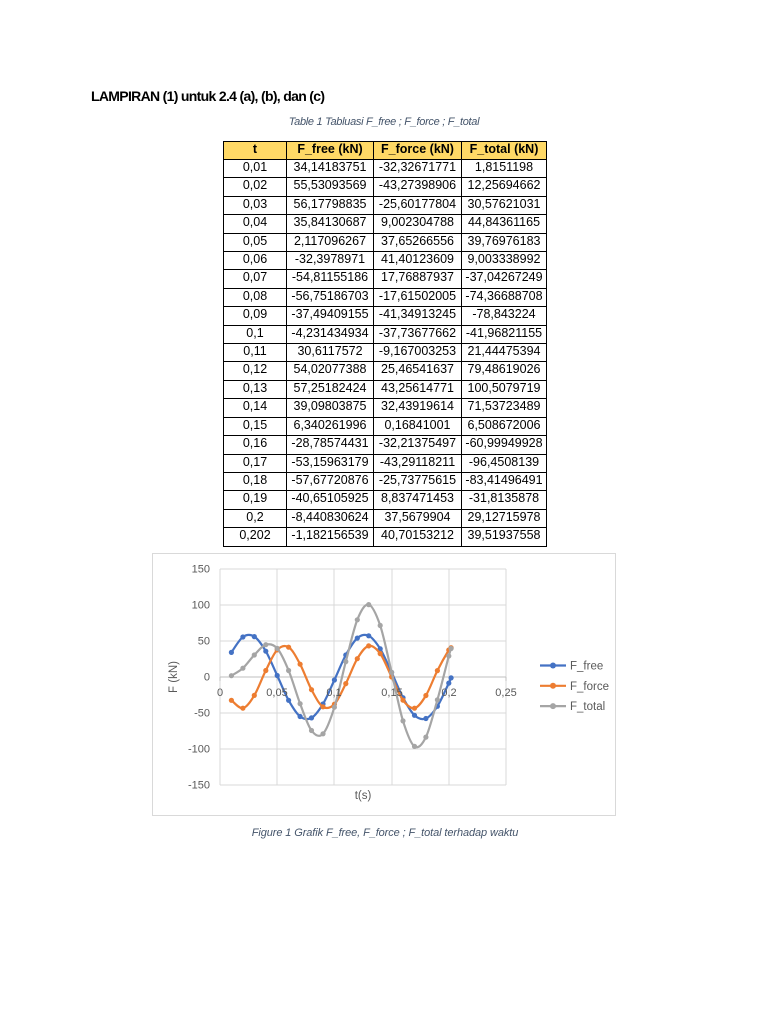 The image size is (768, 1024). I want to click on svg-text: t(s), so click(363, 796).